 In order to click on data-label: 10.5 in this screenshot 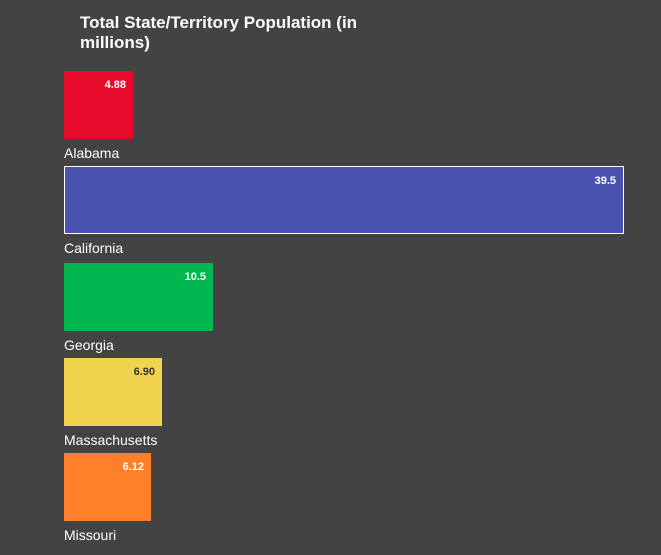, I will do `click(195, 277)`.